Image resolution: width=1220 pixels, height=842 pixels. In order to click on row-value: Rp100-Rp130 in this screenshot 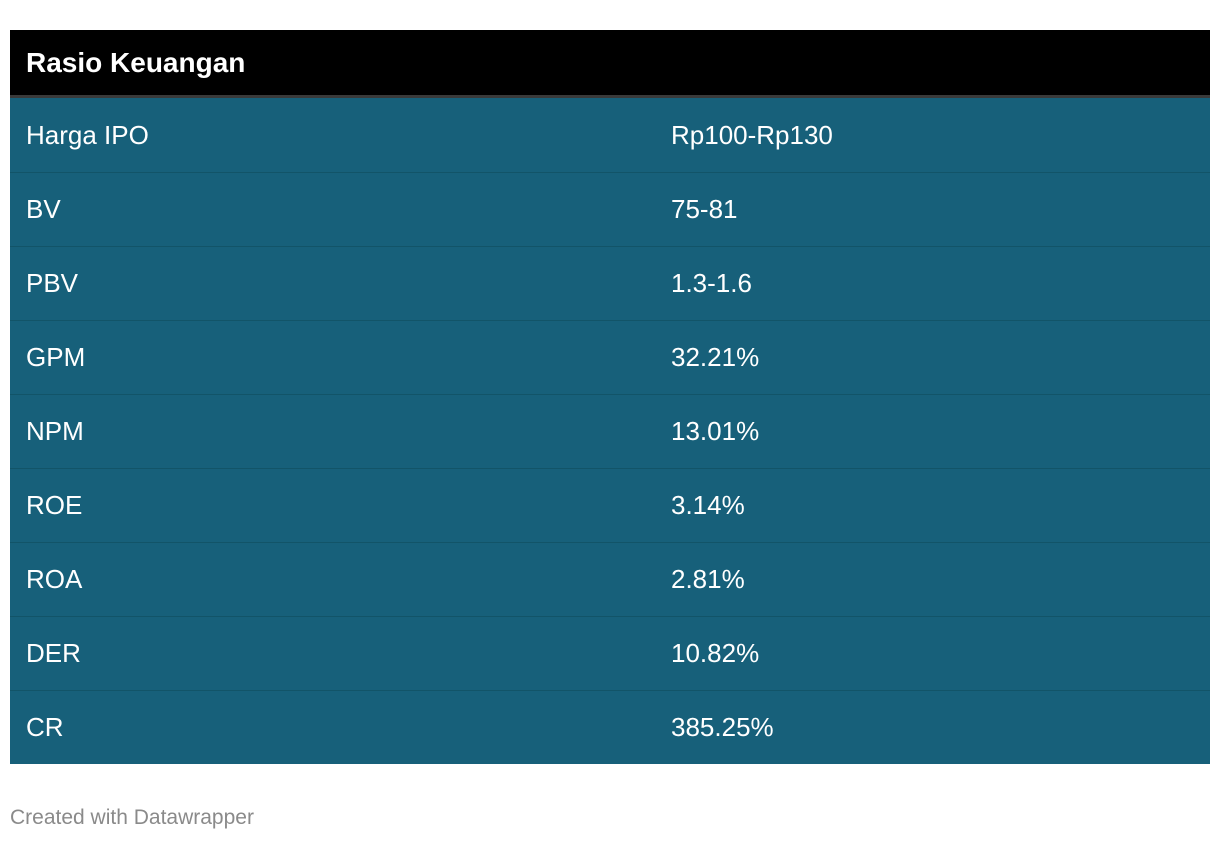, I will do `click(752, 134)`.